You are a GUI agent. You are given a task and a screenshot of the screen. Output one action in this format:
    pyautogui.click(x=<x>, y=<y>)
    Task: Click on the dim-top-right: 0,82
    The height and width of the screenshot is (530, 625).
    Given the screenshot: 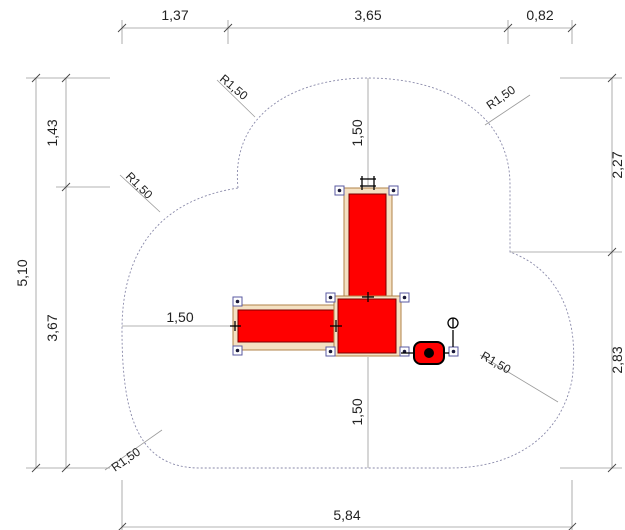 What is the action you would take?
    pyautogui.click(x=539, y=15)
    